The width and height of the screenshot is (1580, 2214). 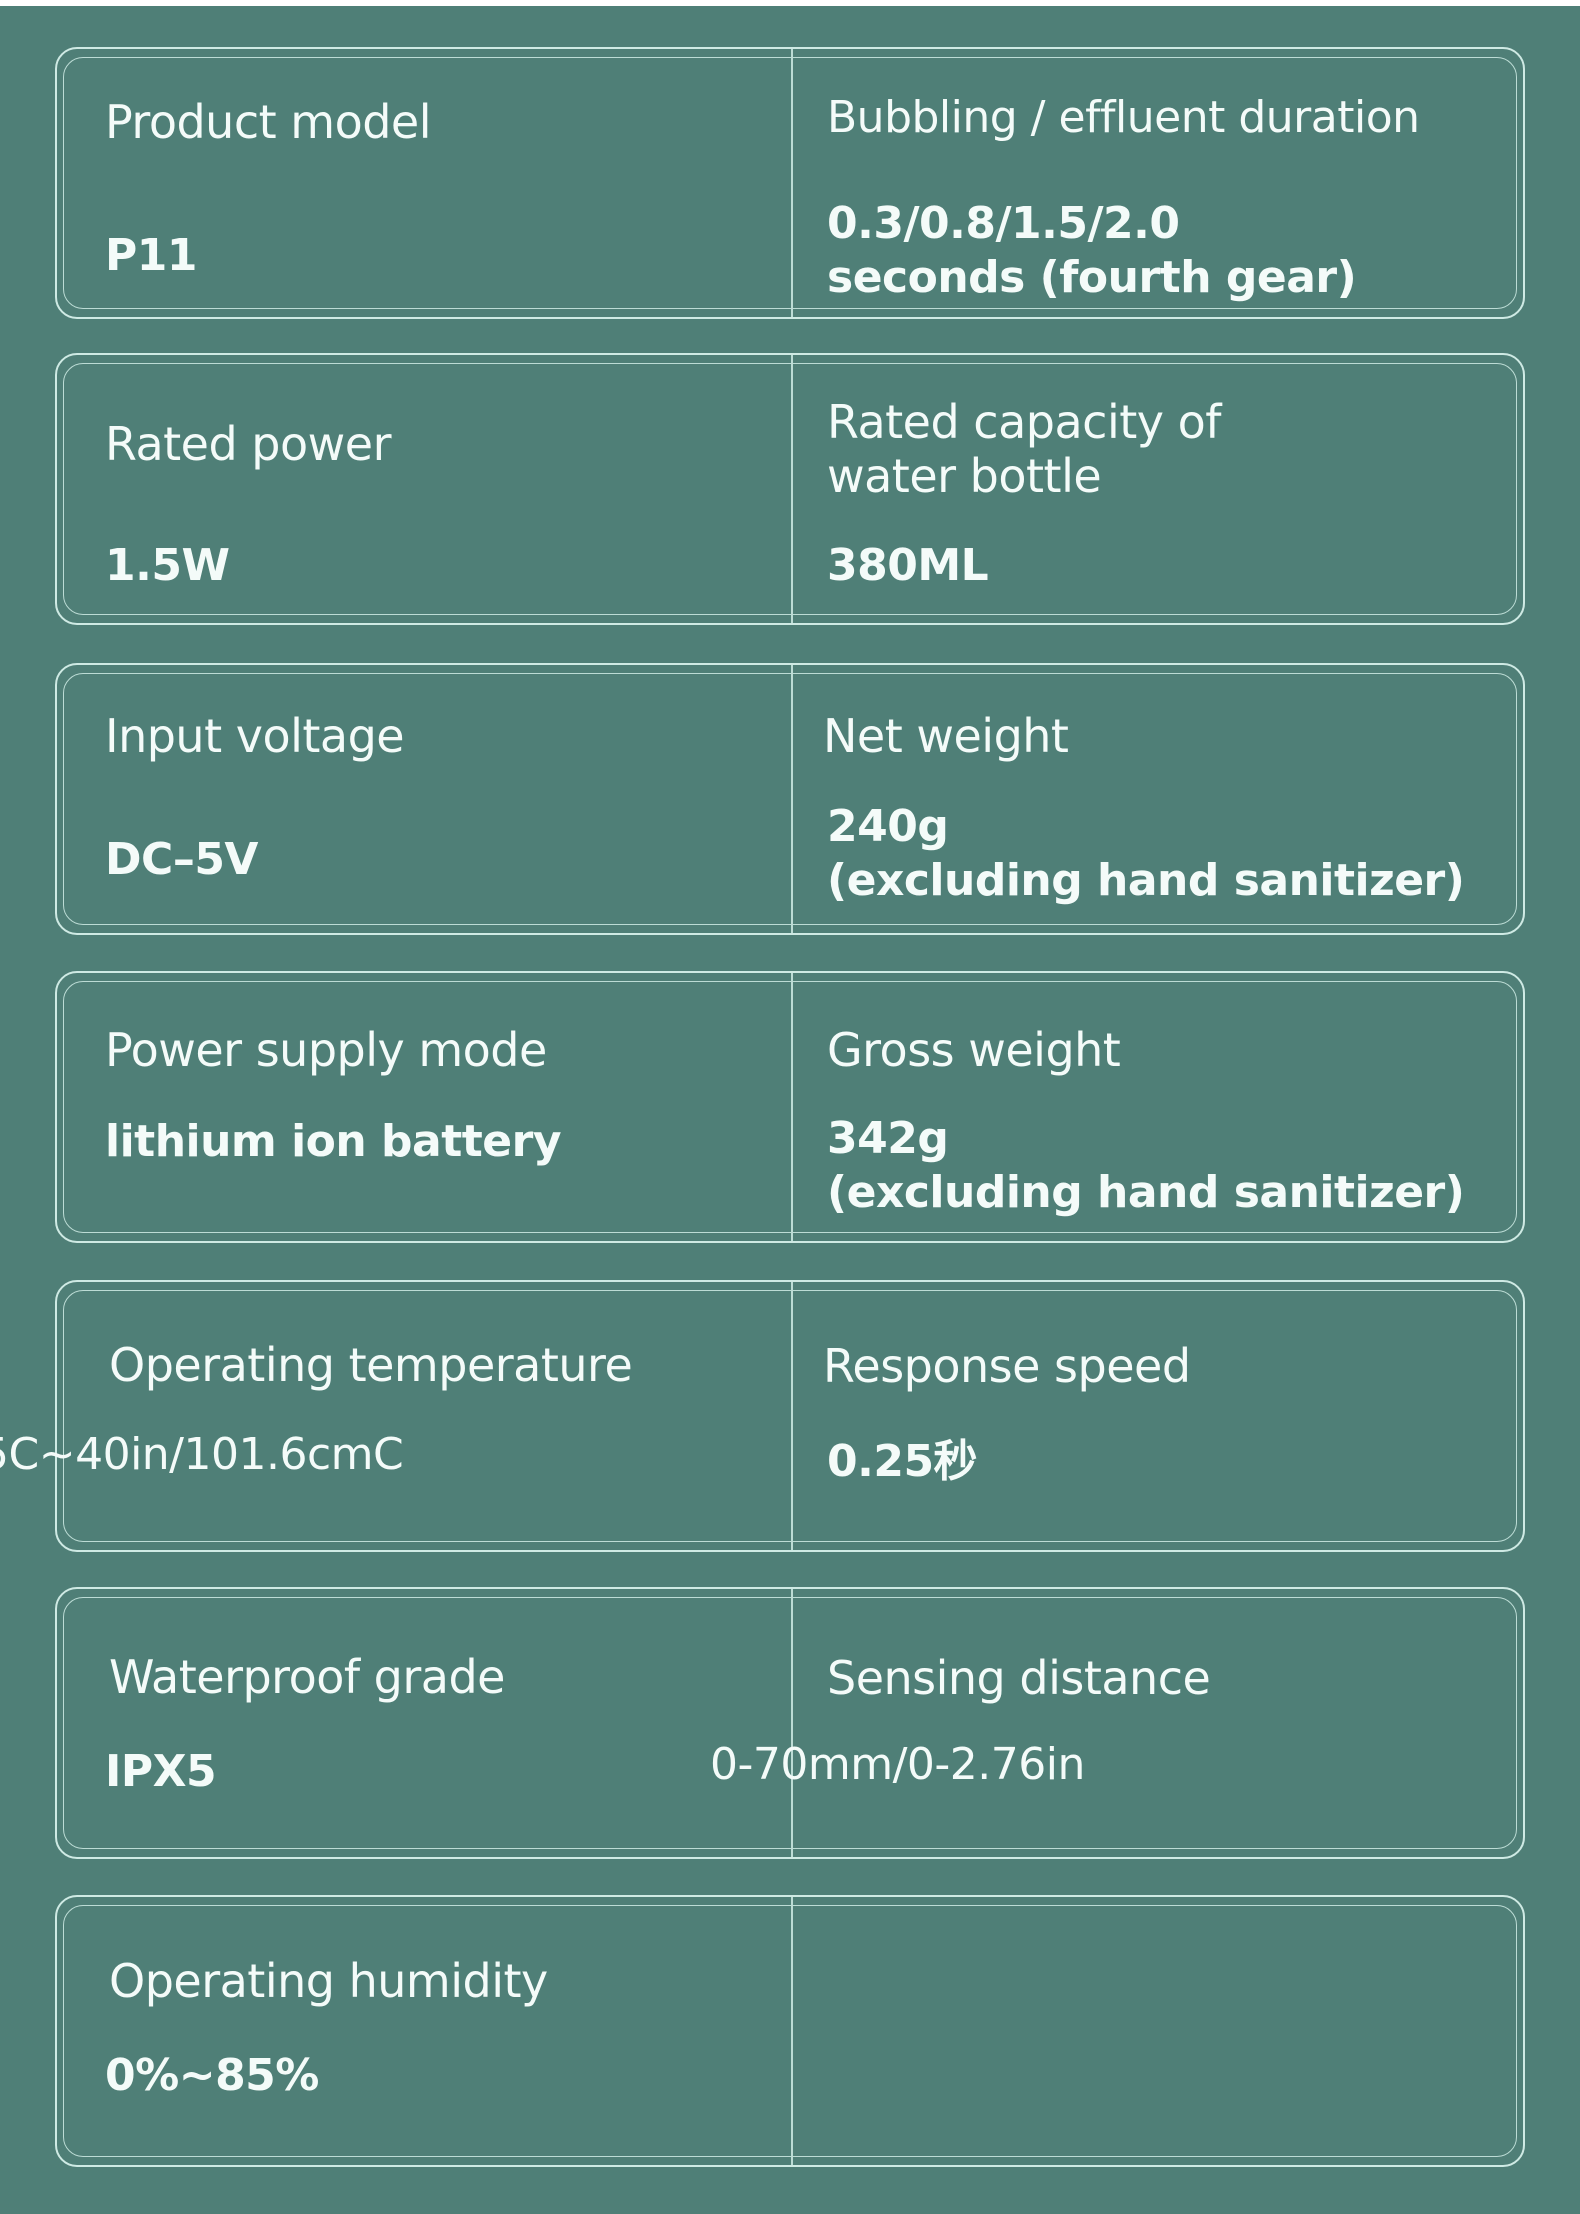 I want to click on spec-value: 0-70mm/0-2.76in, so click(x=897, y=1764).